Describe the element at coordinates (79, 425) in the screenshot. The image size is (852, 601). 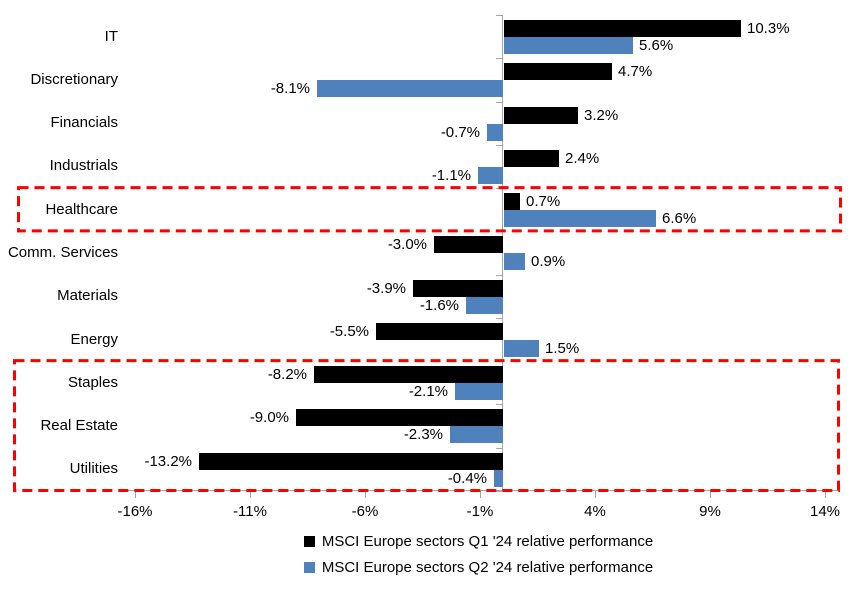
I see `category-label-real-estate: Real Estate` at that location.